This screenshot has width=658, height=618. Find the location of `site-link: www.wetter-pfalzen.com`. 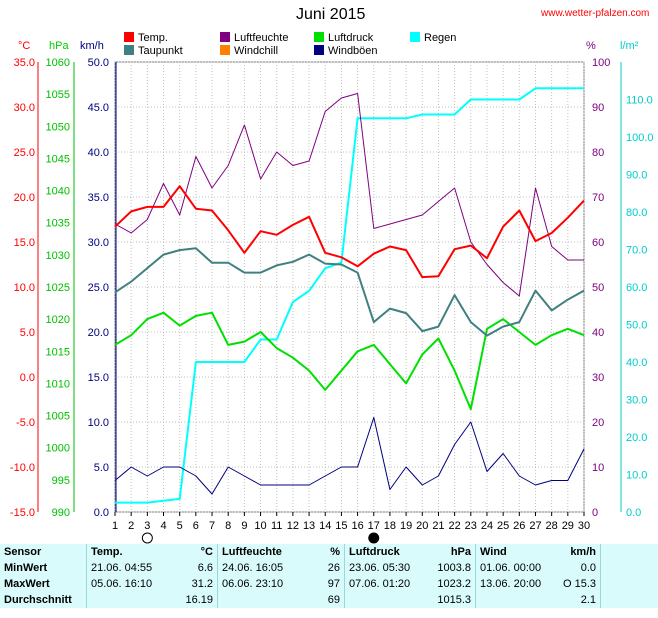

site-link: www.wetter-pfalzen.com is located at coordinates (595, 13).